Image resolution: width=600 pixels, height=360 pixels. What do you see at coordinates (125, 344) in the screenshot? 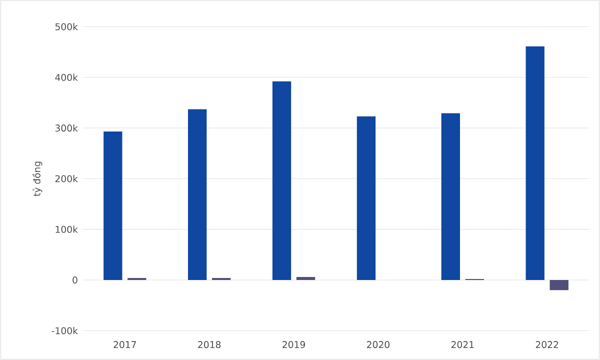
I see `x-tick-label: 2017` at bounding box center [125, 344].